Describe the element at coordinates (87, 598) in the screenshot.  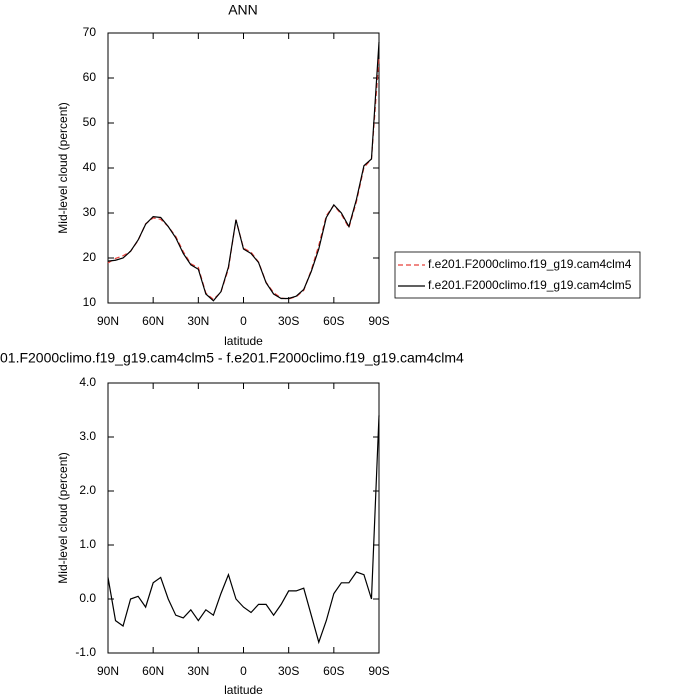
I see `y-tick-label: 0.0` at that location.